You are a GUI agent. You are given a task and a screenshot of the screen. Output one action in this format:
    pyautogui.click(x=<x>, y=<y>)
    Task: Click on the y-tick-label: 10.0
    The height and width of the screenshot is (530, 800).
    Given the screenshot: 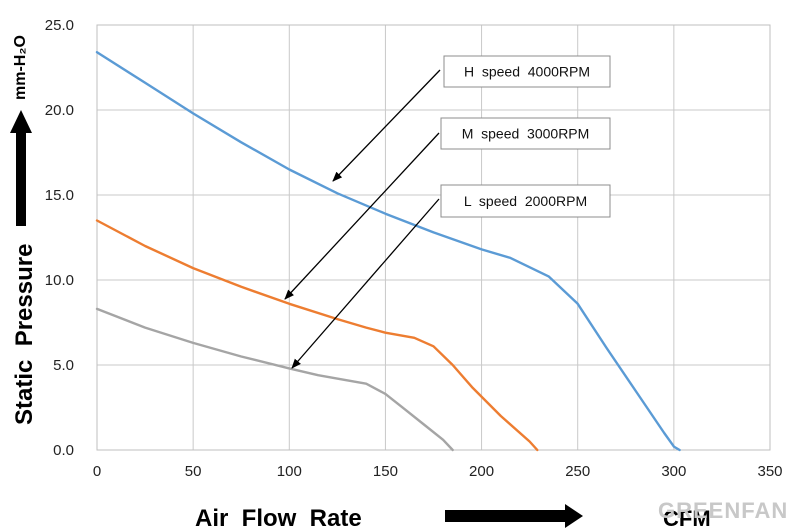 What is the action you would take?
    pyautogui.click(x=59, y=280)
    